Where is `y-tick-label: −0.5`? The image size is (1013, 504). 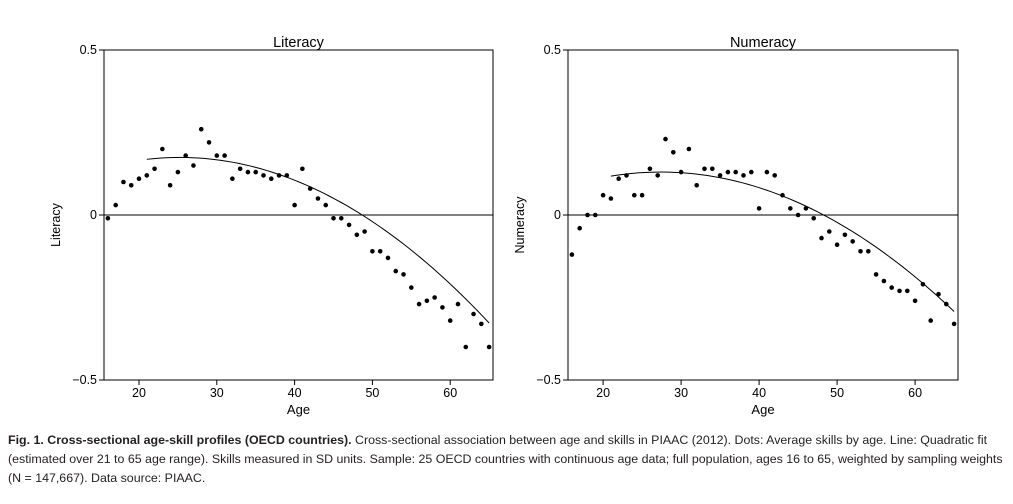 y-tick-label: −0.5 is located at coordinates (84, 380).